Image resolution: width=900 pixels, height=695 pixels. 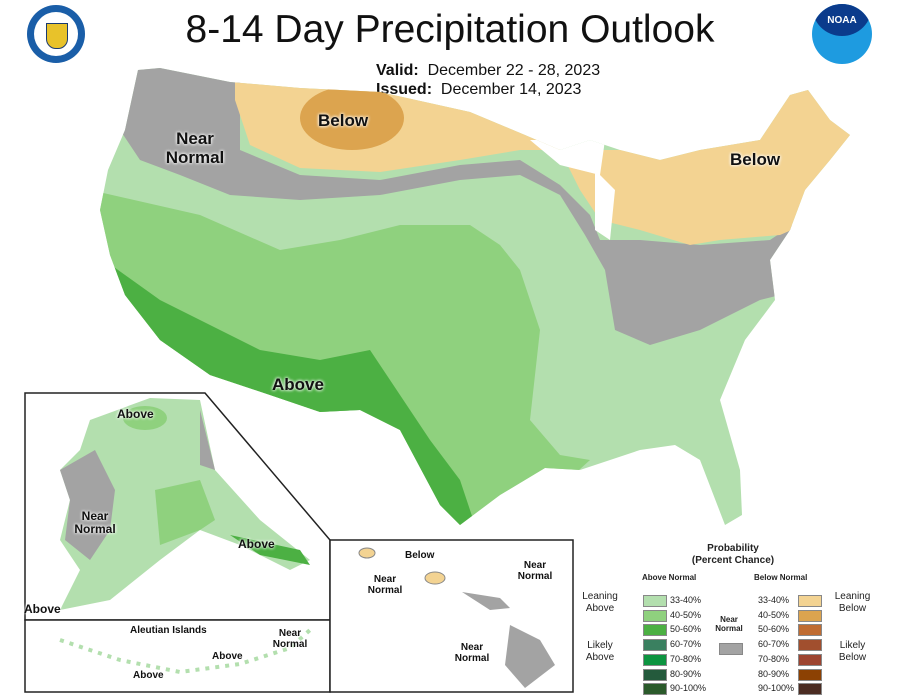 What do you see at coordinates (705, 156) in the screenshot?
I see `region-below-northeast` at bounding box center [705, 156].